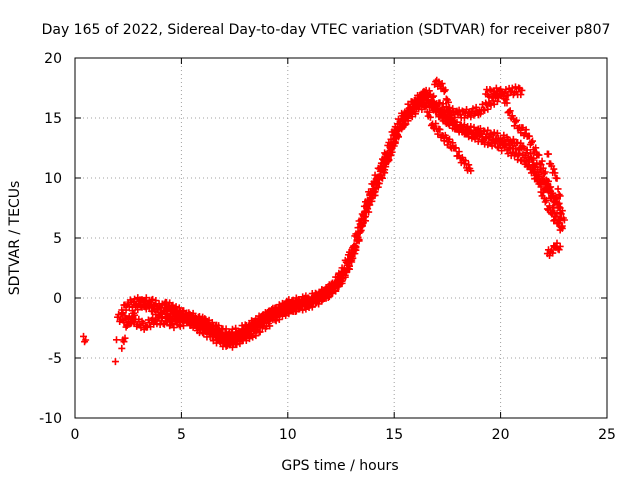 Image resolution: width=640 pixels, height=480 pixels. What do you see at coordinates (55, 359) in the screenshot?
I see `y-tick-label: -5` at bounding box center [55, 359].